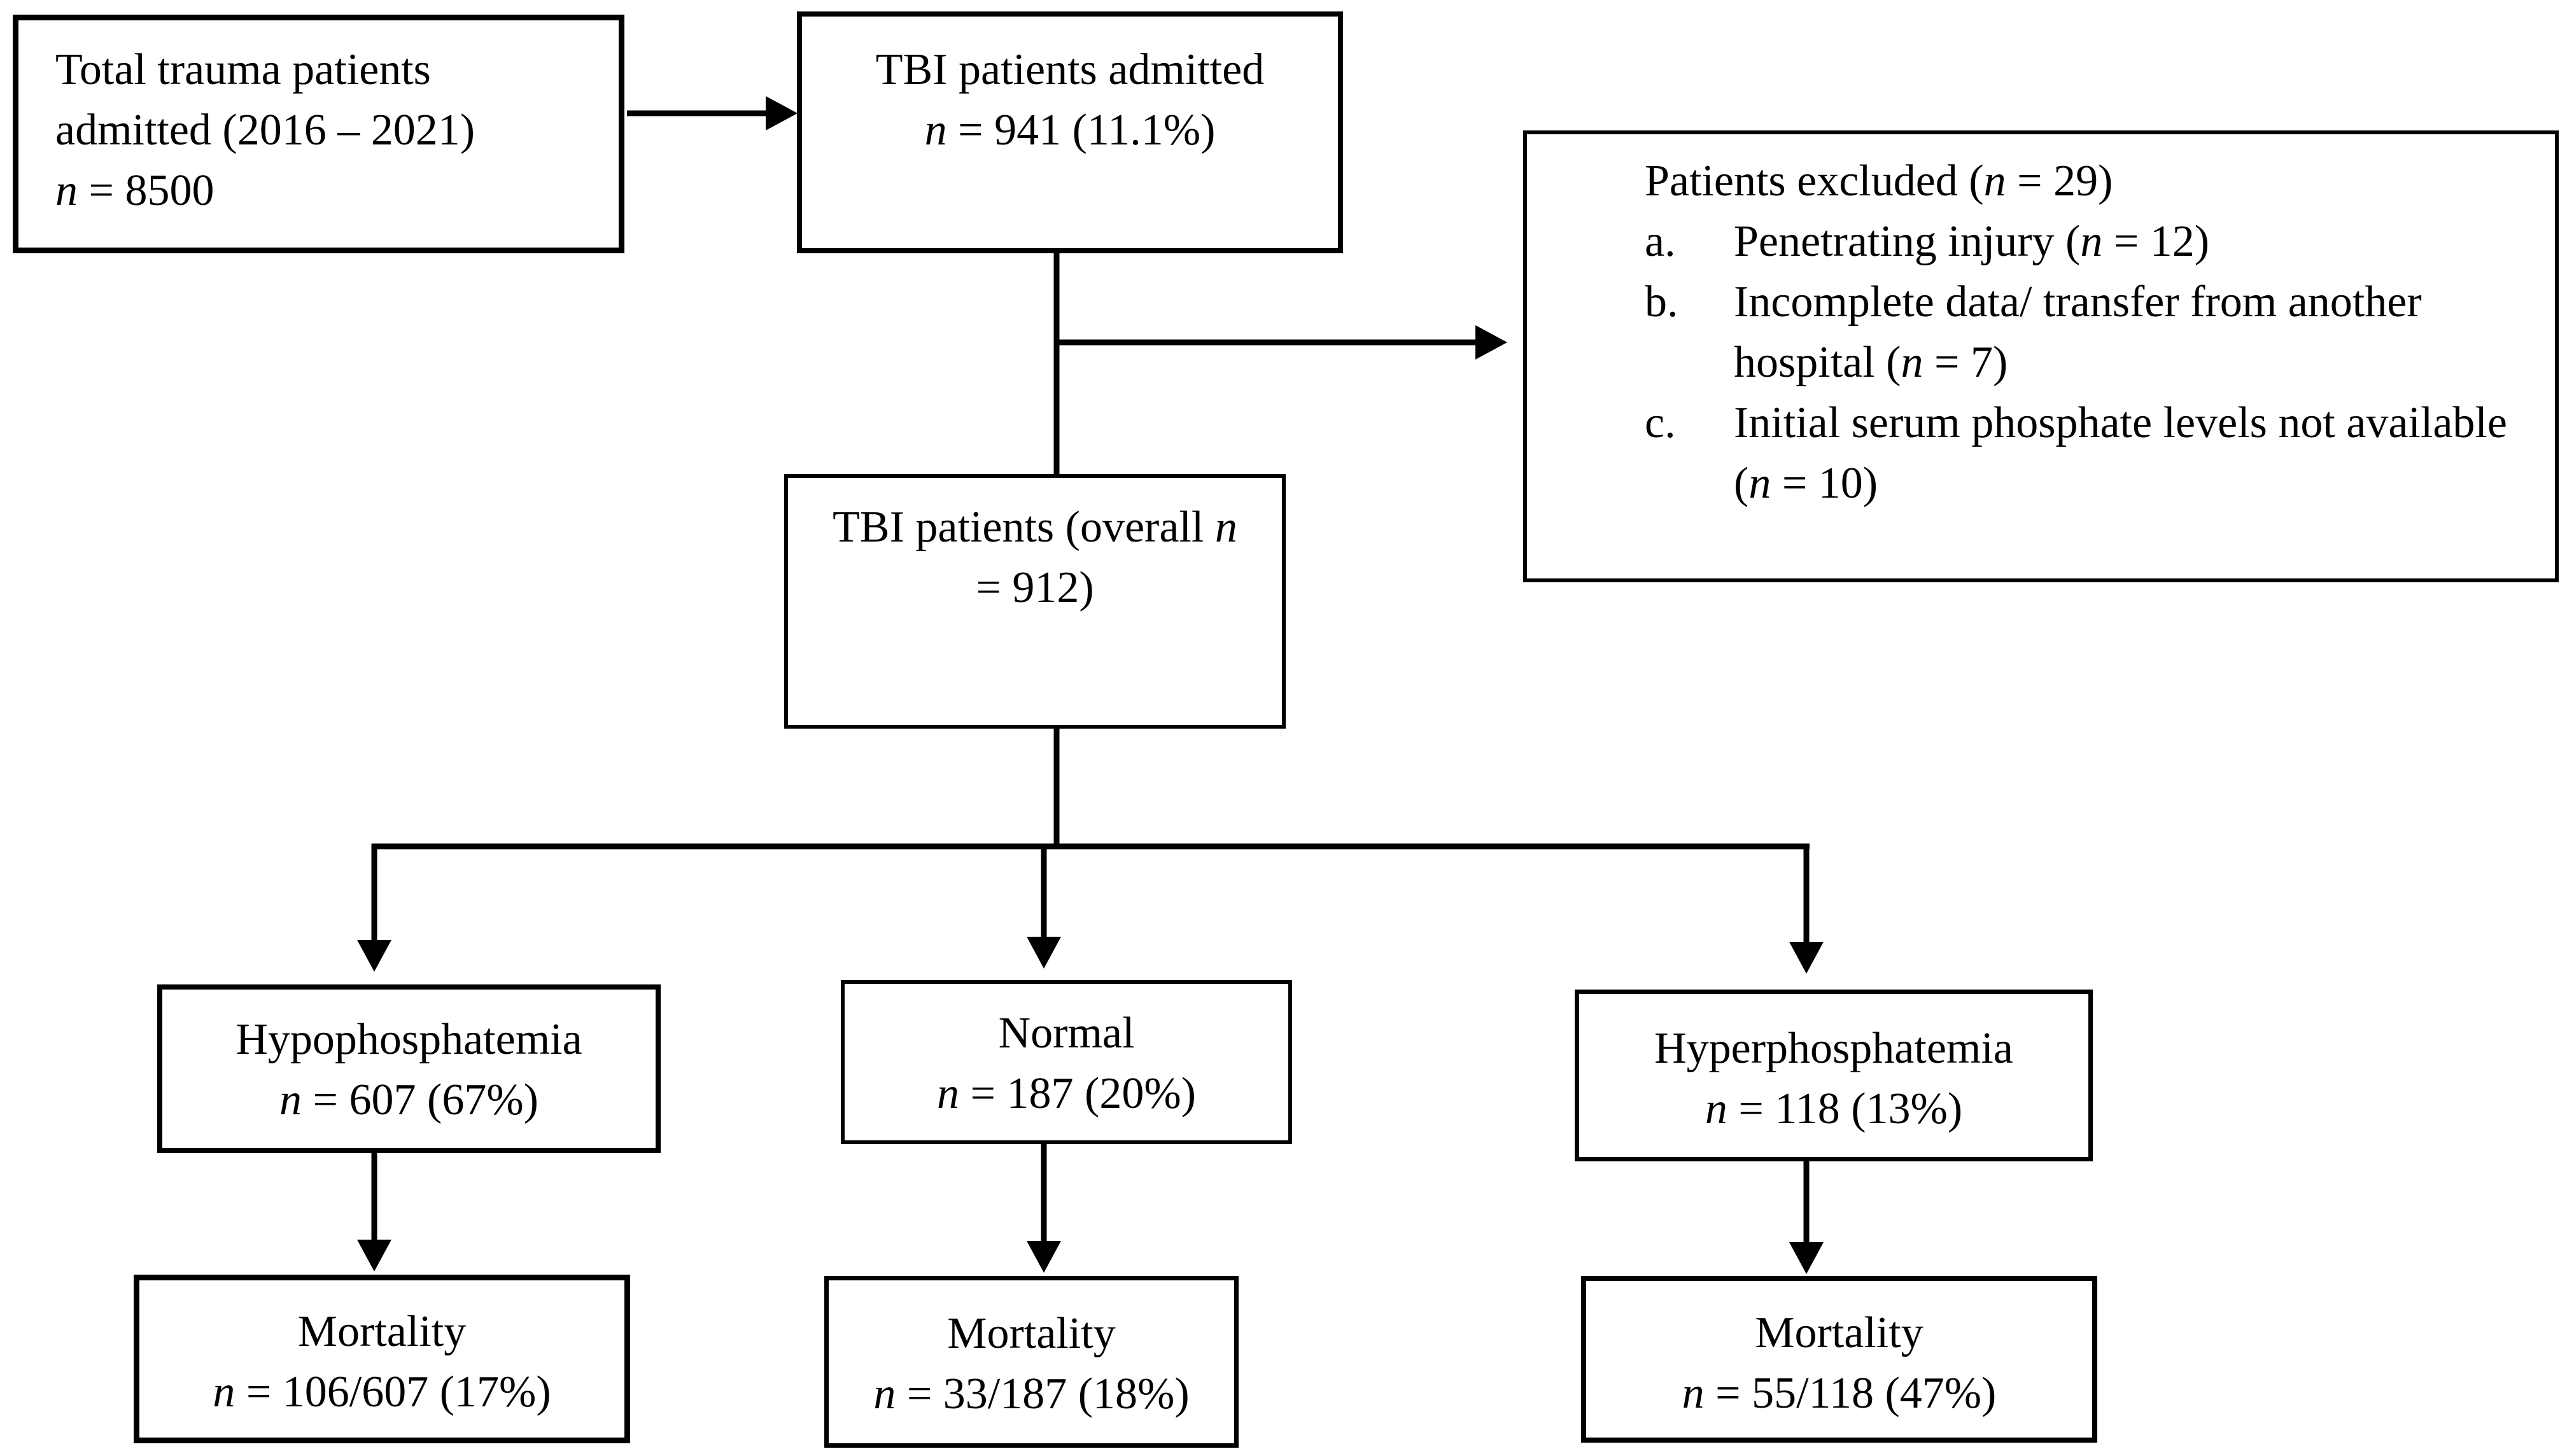 This screenshot has height=1456, width=2574. What do you see at coordinates (782, 113) in the screenshot?
I see `arrow-total-to-tbi-head` at bounding box center [782, 113].